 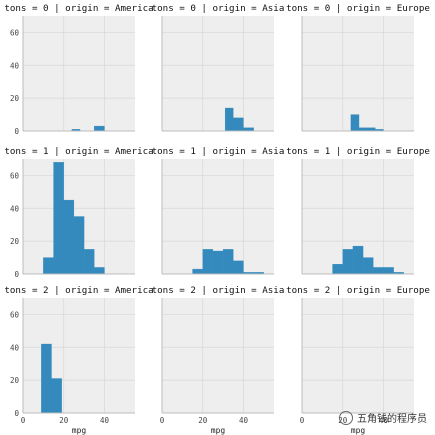 What do you see at coordinates (78, 8) in the screenshot?
I see `facet-title: tons = 0 | origin = America` at bounding box center [78, 8].